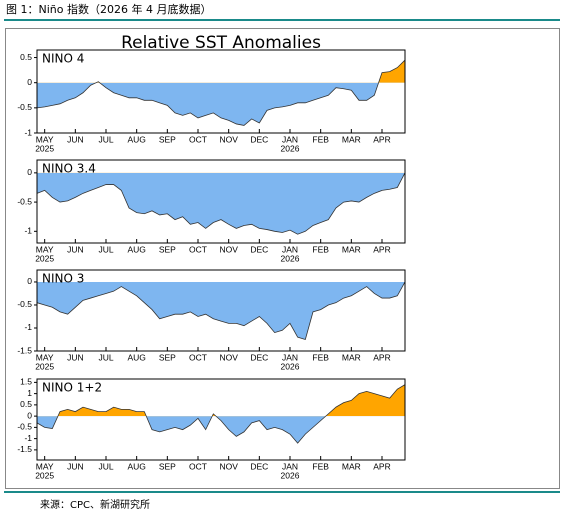 The image size is (566, 518). What do you see at coordinates (29, 393) in the screenshot?
I see `y-tick-label: 1` at bounding box center [29, 393].